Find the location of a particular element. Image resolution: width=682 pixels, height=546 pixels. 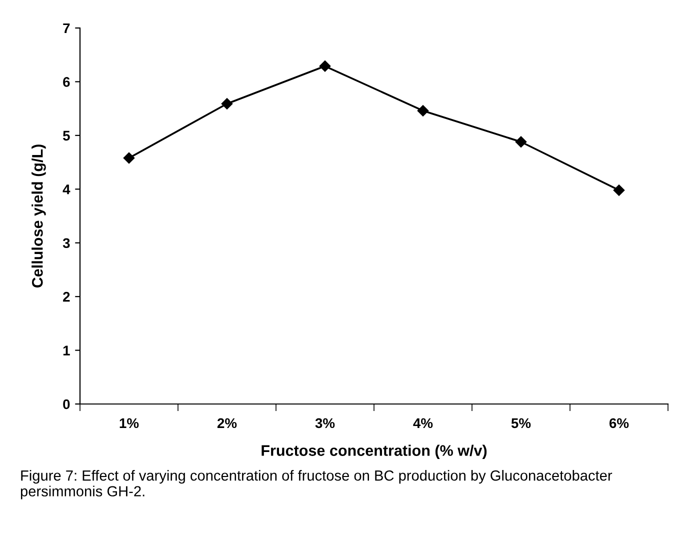

x-tick-label: 4% is located at coordinates (423, 423).